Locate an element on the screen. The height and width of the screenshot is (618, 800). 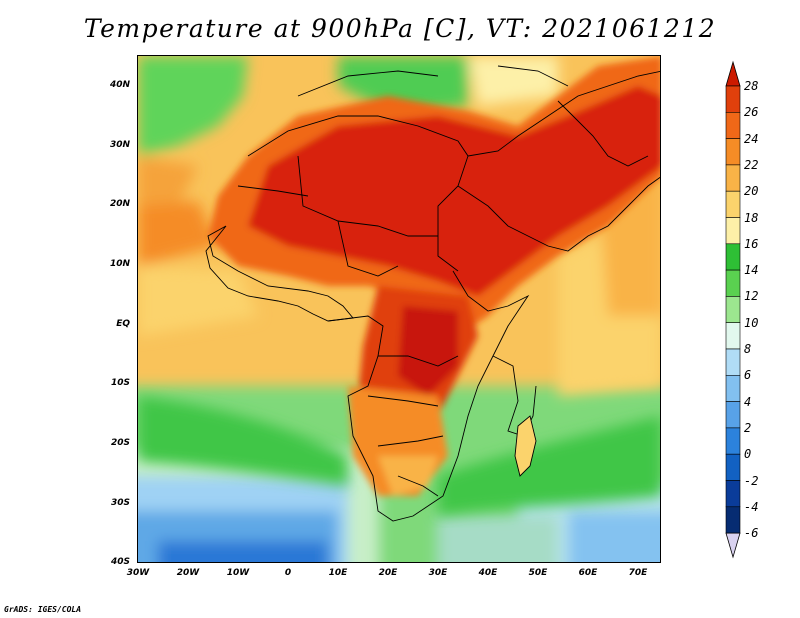
colorbar-level-label: 14 is located at coordinates (751, 270).